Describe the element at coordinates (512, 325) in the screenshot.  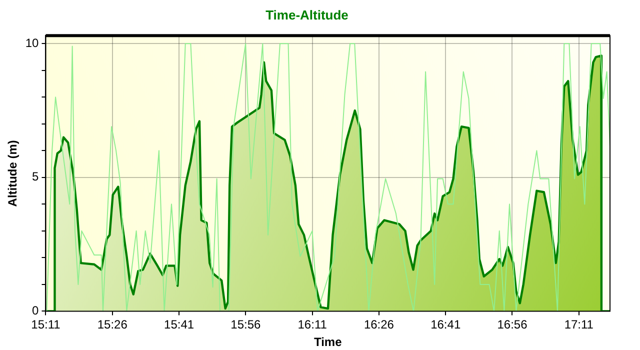
I see `x-tick-label: 16:56` at that location.